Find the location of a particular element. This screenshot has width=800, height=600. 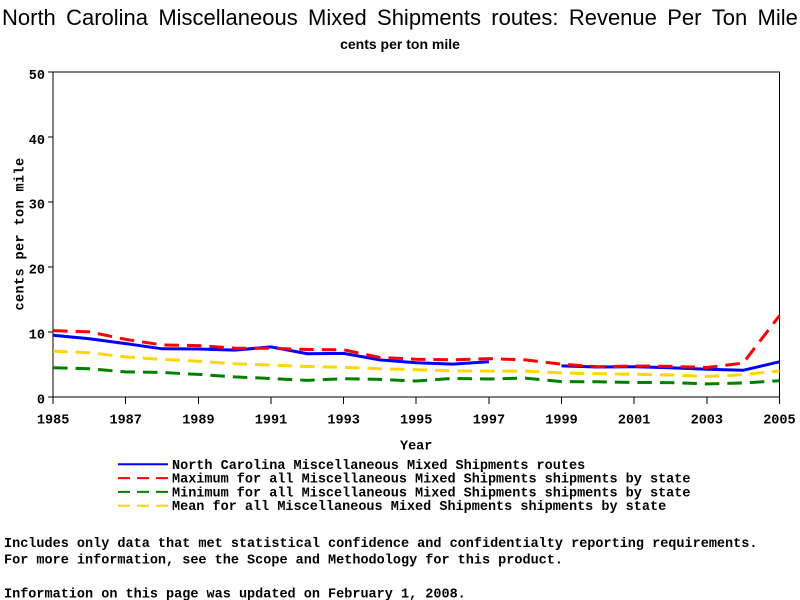

svg-text: 1999 is located at coordinates (561, 420).